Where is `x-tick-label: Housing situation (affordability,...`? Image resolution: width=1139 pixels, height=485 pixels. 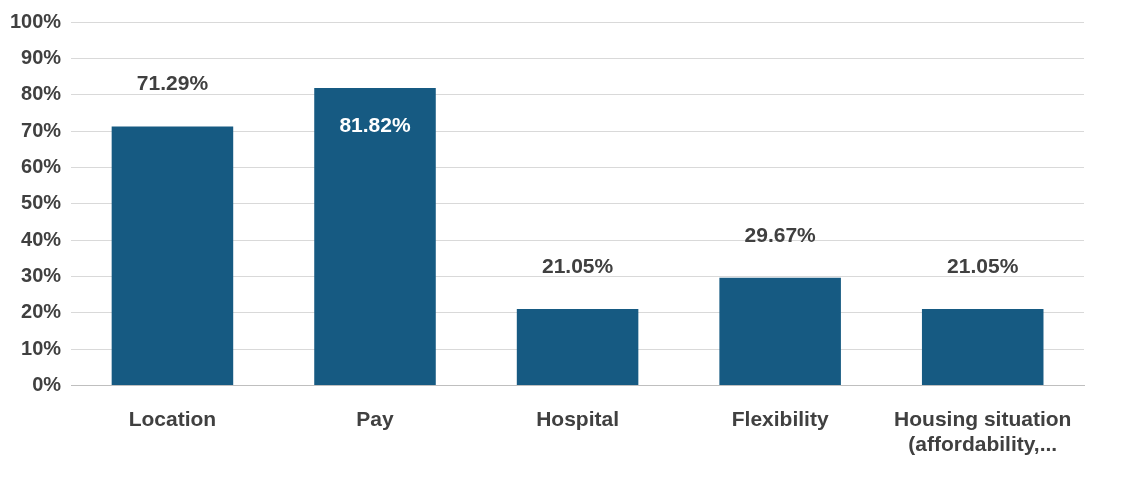
x-tick-label: Housing situation (affordability,... is located at coordinates (983, 431).